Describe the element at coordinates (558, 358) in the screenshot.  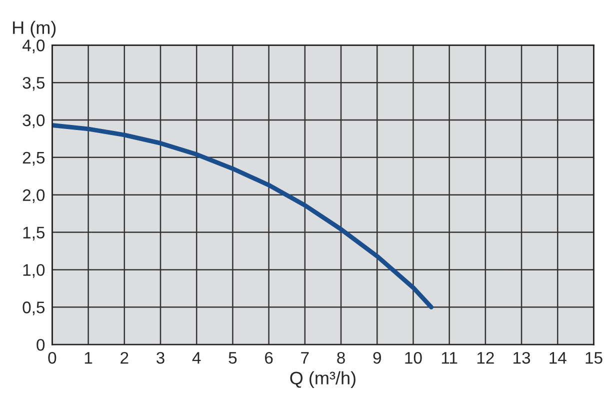
I see `x-tick-label: 14` at that location.